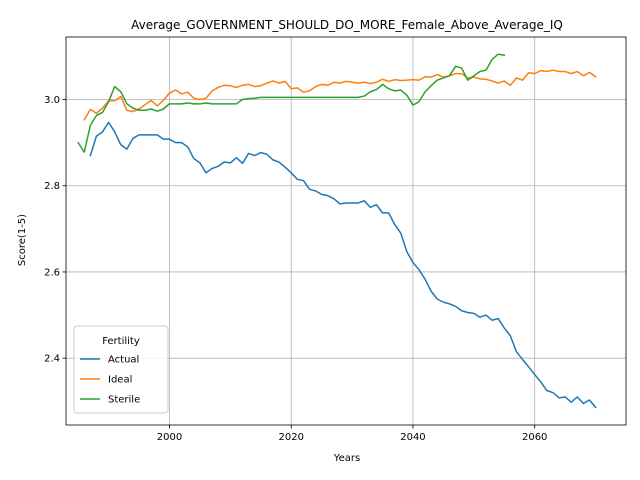 The width and height of the screenshot is (640, 480). I want to click on x-tick-label: 2060, so click(534, 437).